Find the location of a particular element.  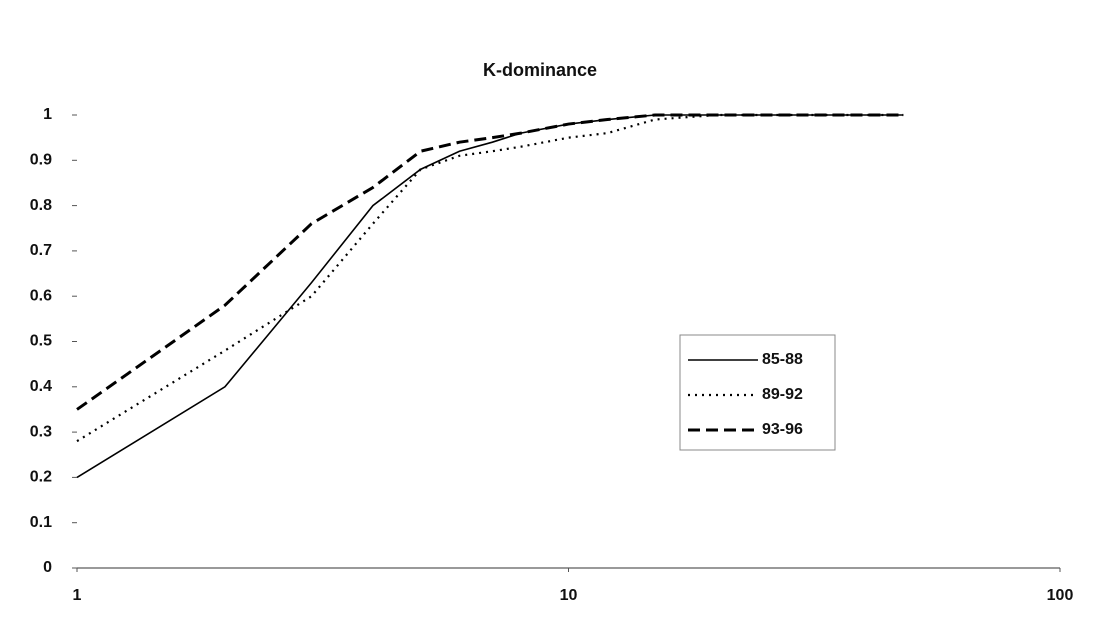

y-tick-label: 1 is located at coordinates (47, 114).